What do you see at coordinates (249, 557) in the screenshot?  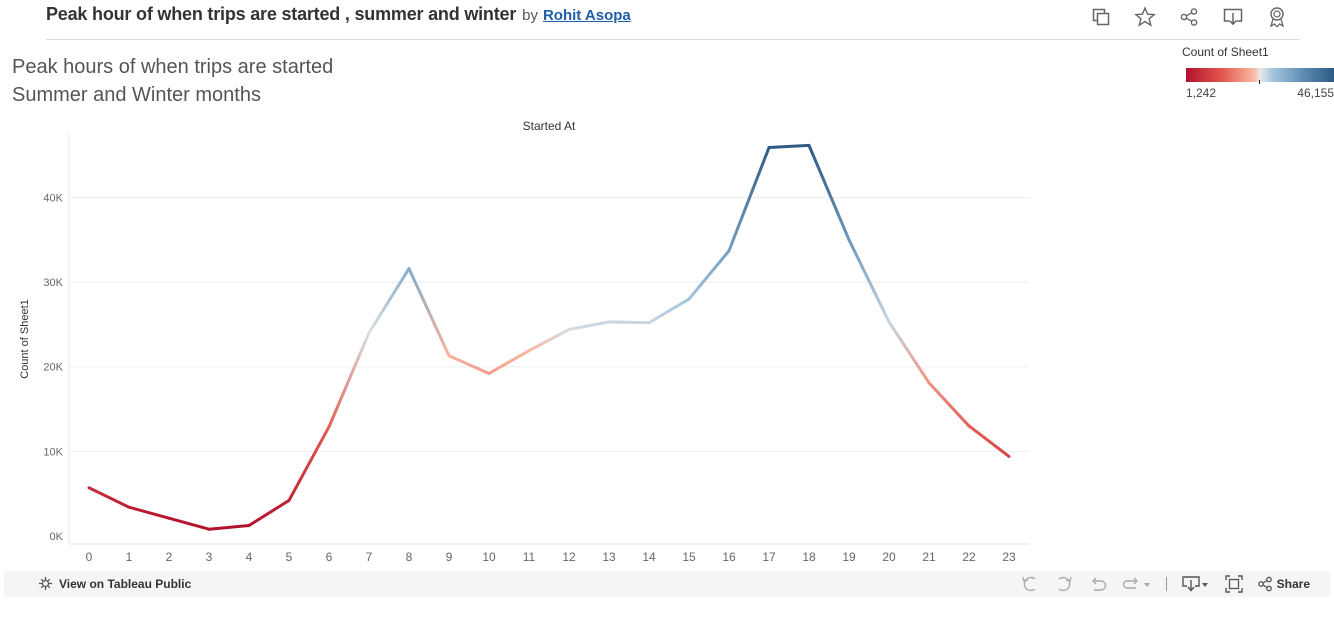 I see `x-tick-label: 4` at bounding box center [249, 557].